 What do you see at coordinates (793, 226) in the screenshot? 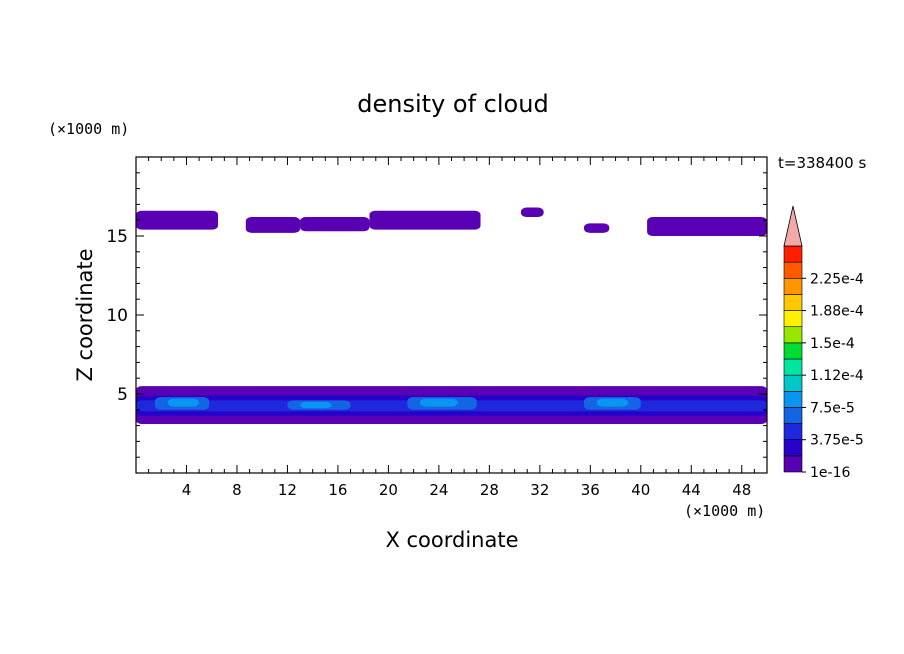
I see `colorbar-extend-arrow` at bounding box center [793, 226].